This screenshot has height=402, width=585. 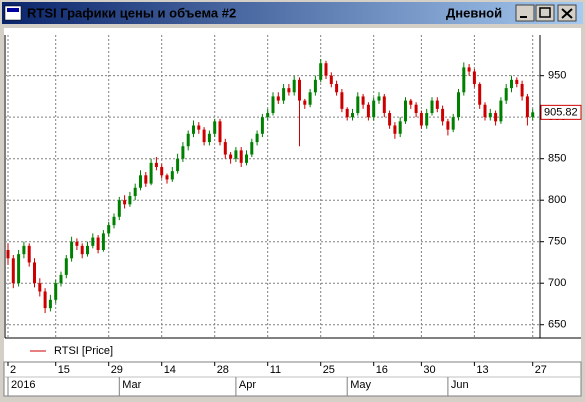 What do you see at coordinates (382, 370) in the screenshot?
I see `x-tick-label: 16` at bounding box center [382, 370].